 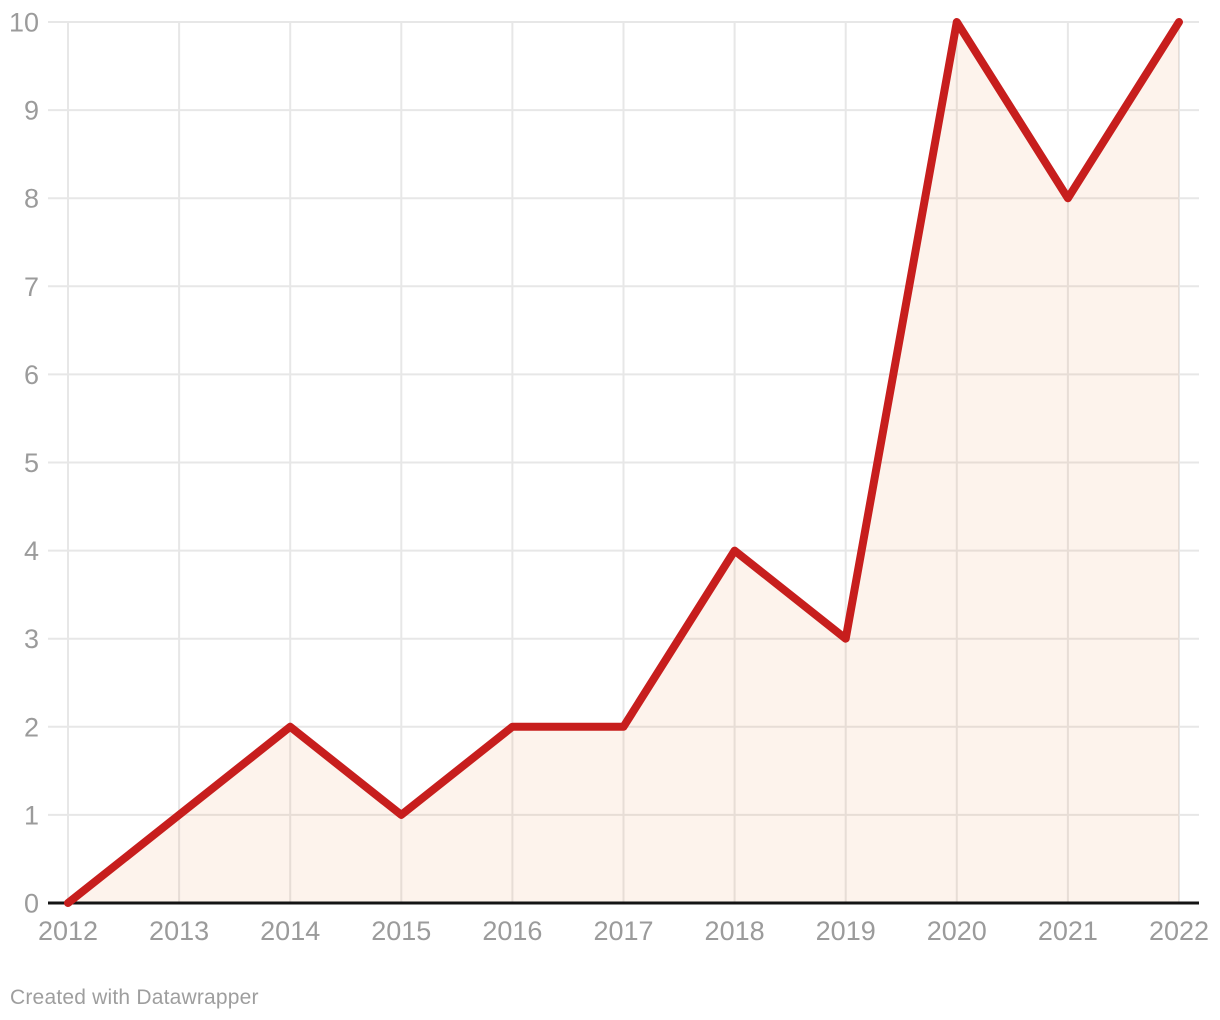 What do you see at coordinates (401, 931) in the screenshot?
I see `x-tick-label: 2015` at bounding box center [401, 931].